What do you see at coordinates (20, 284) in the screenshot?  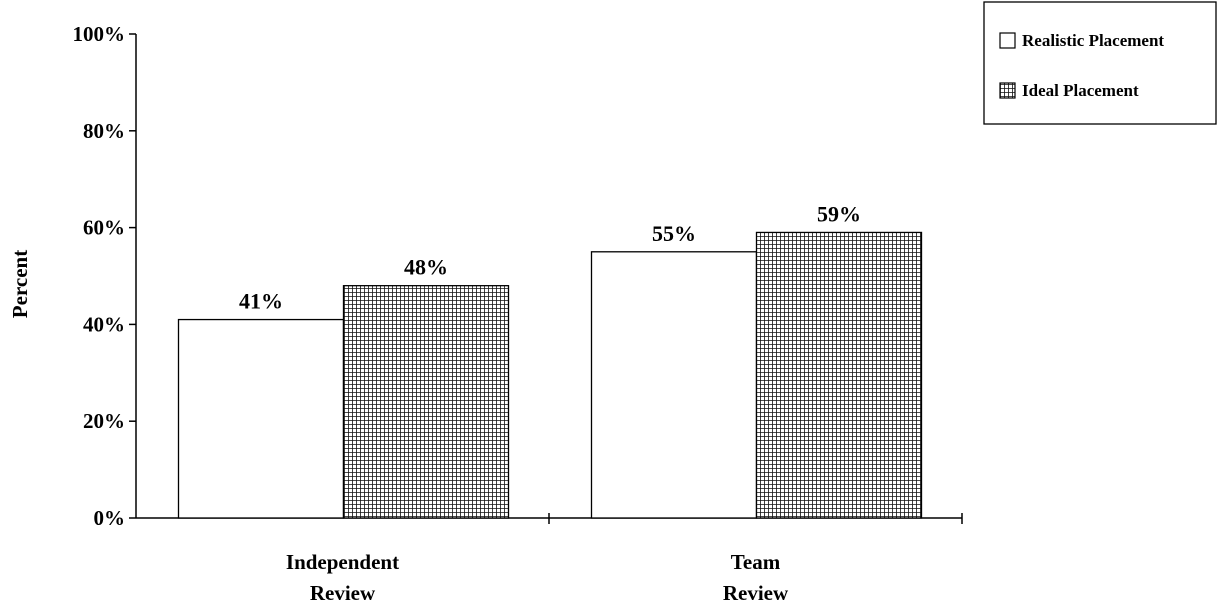 I see `y-axis-title: Percent` at bounding box center [20, 284].